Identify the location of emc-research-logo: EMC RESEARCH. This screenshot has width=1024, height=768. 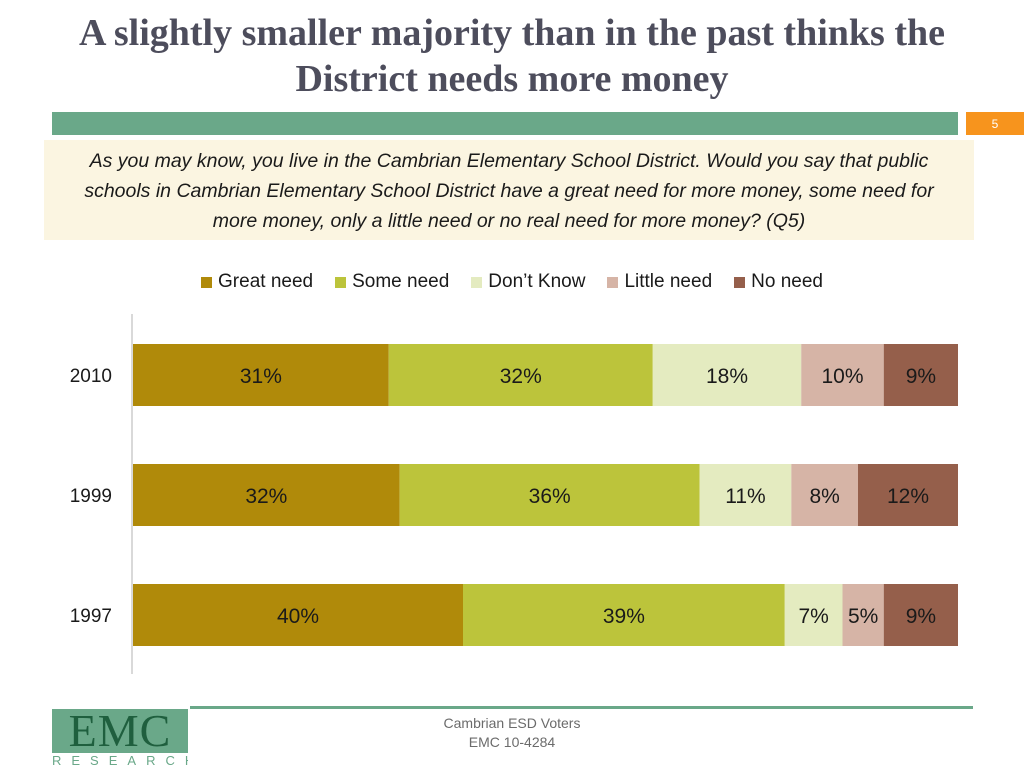
(120, 737).